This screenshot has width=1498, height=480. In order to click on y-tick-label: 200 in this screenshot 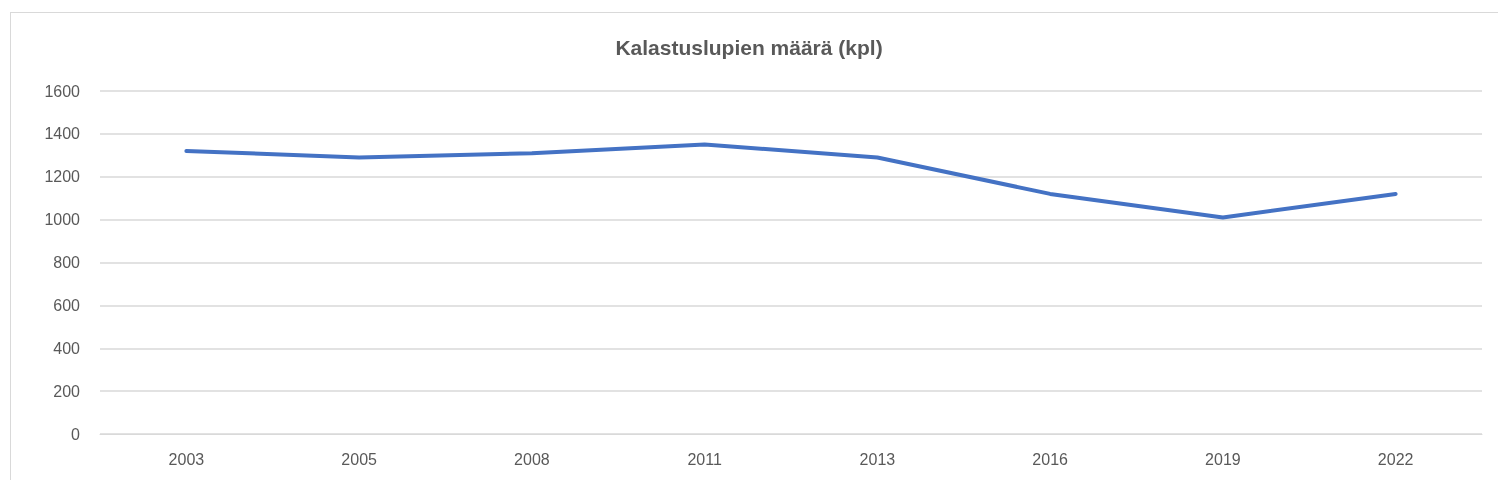, I will do `click(67, 391)`.